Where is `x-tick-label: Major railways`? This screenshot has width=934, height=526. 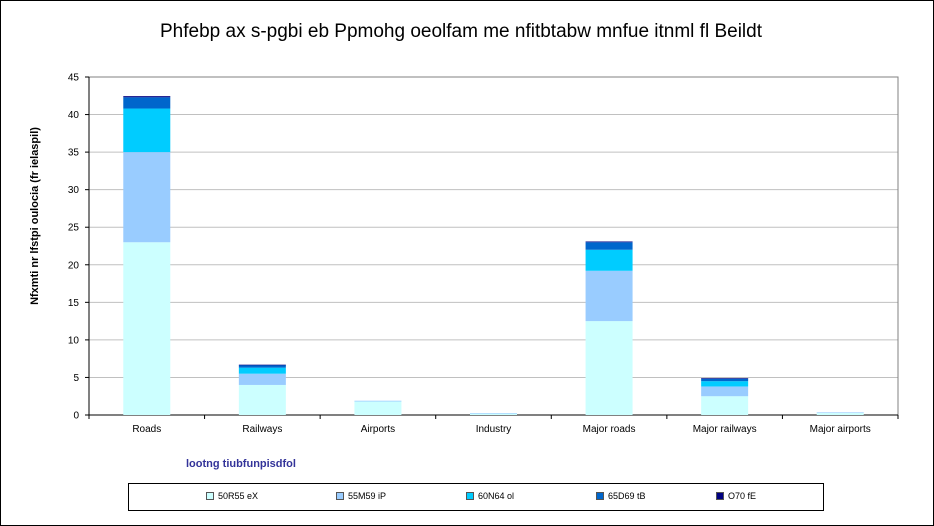
x-tick-label: Major railways is located at coordinates (725, 429).